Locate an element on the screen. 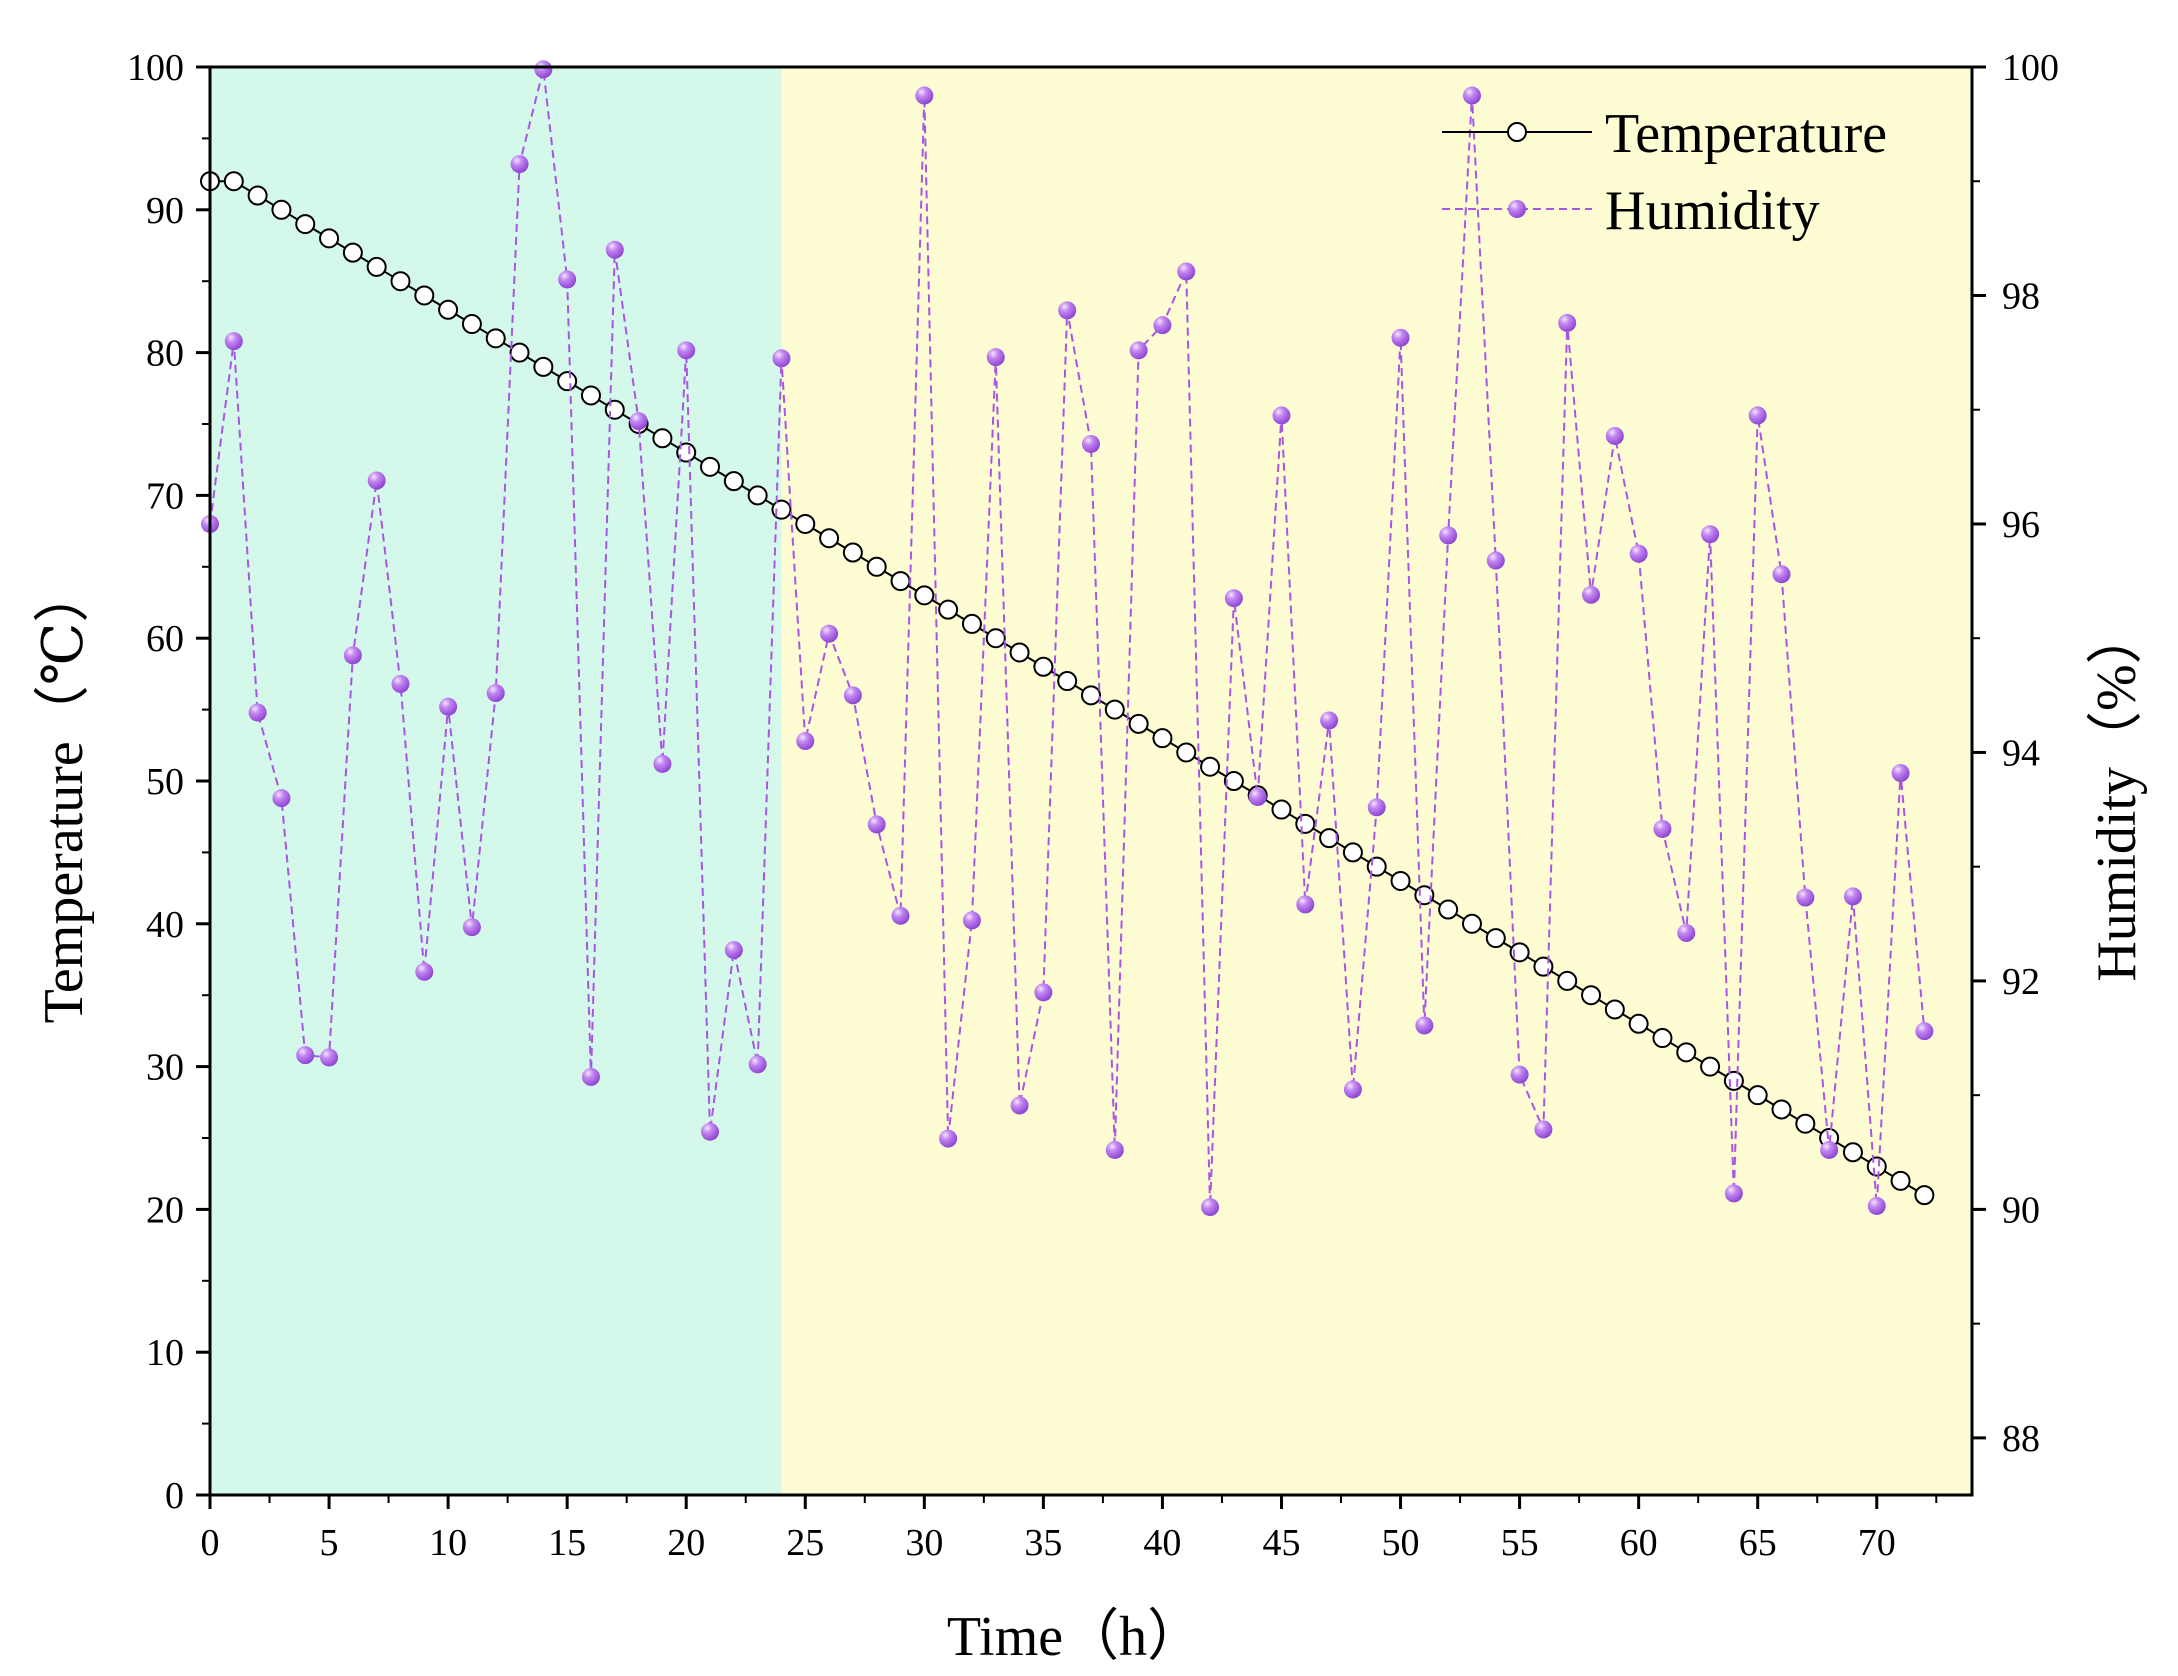  x-tick-label: 20 is located at coordinates (686, 1543).